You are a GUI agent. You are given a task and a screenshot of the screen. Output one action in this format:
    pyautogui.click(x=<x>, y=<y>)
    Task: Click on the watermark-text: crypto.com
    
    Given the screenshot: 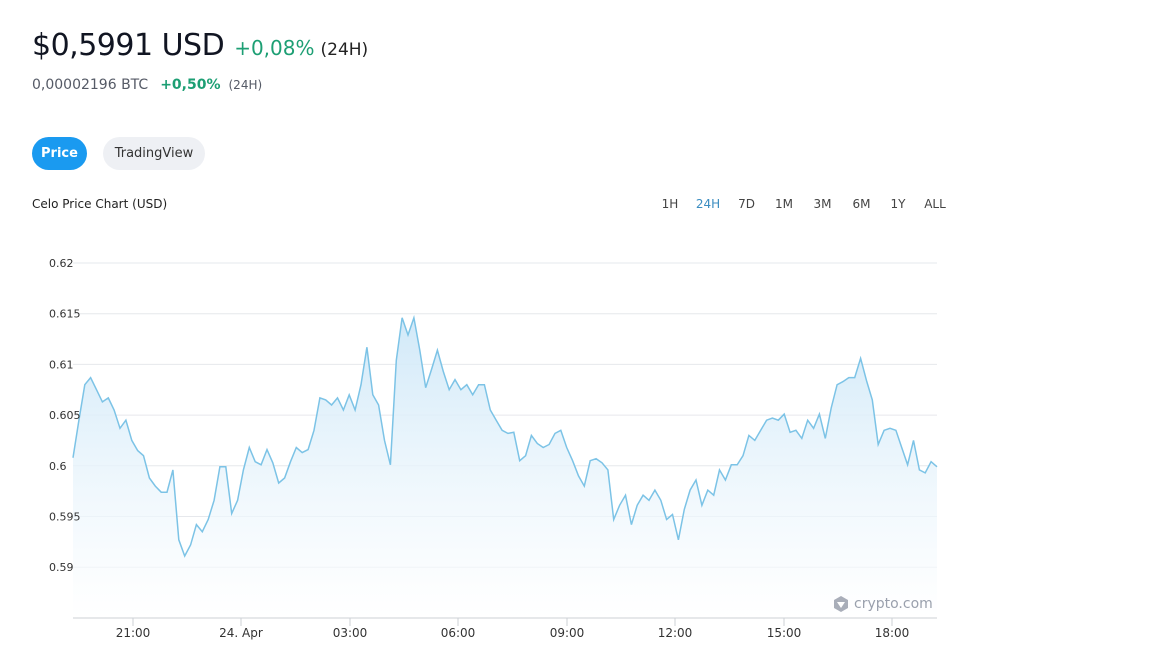 What is the action you would take?
    pyautogui.click(x=893, y=604)
    